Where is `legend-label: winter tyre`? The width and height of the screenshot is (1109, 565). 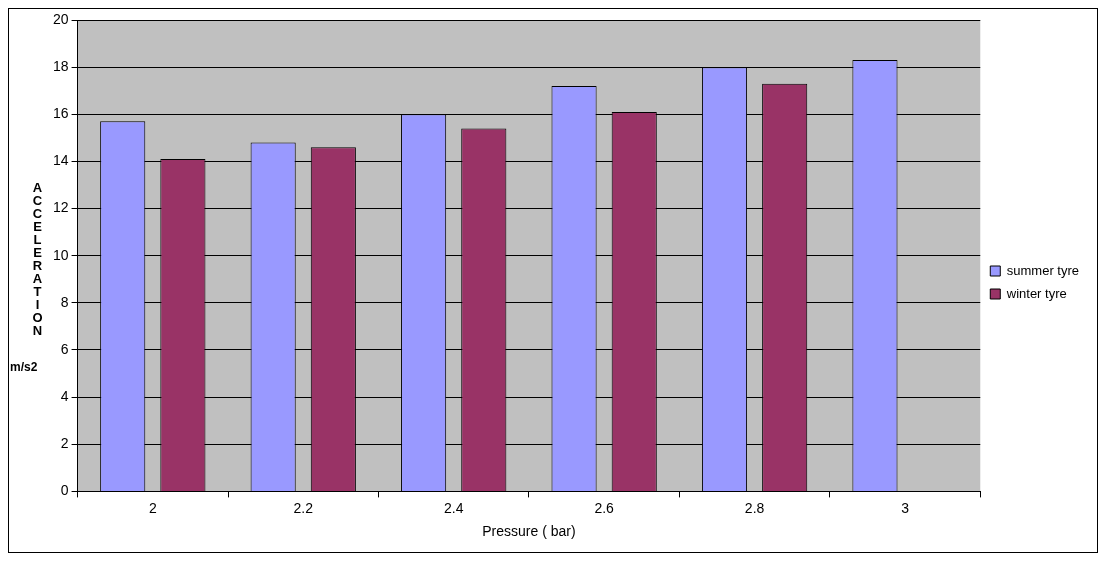
legend-label: winter tyre is located at coordinates (1036, 293).